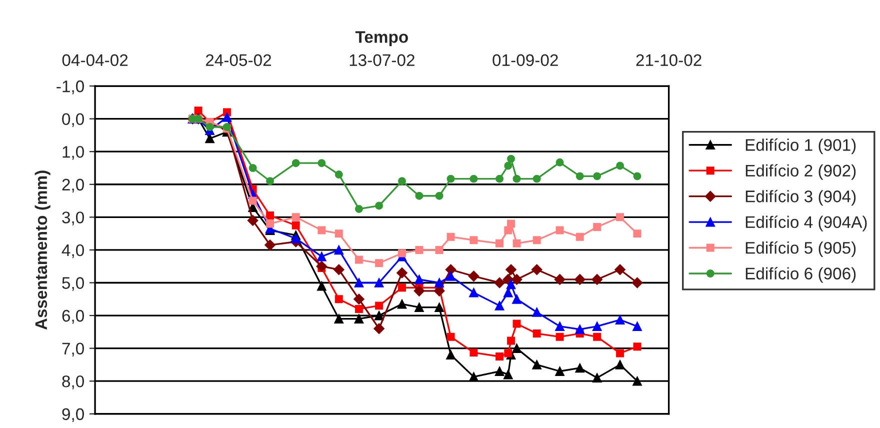 The height and width of the screenshot is (428, 880). I want to click on y-tick-label: 6,0, so click(73, 317).